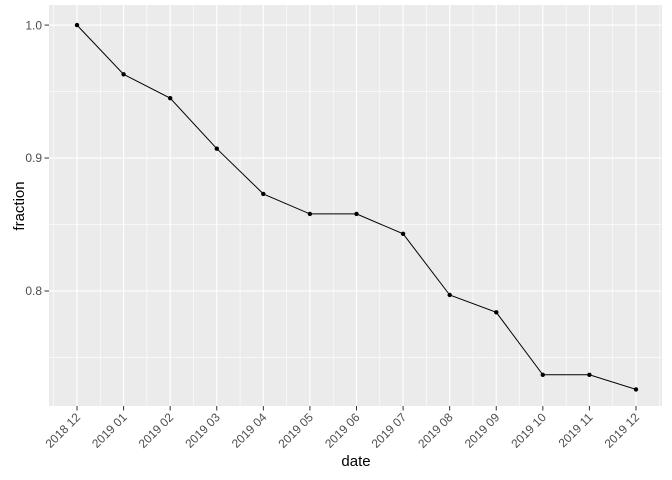 This screenshot has height=480, width=672. What do you see at coordinates (295, 430) in the screenshot?
I see `x-tick-label: 2019 05` at bounding box center [295, 430].